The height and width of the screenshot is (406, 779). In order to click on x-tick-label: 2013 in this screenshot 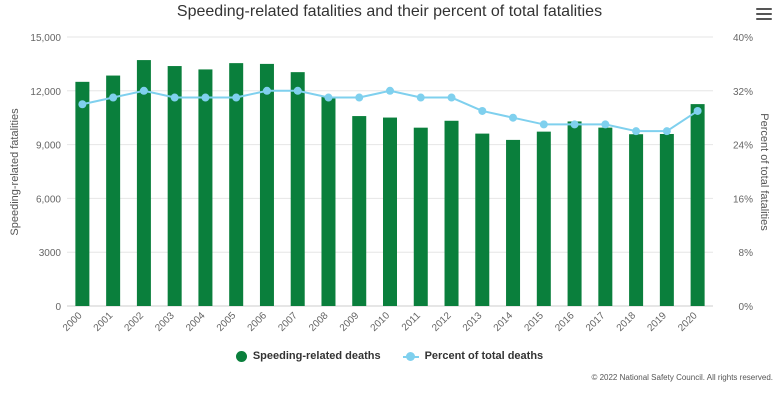, I will do `click(473, 322)`.